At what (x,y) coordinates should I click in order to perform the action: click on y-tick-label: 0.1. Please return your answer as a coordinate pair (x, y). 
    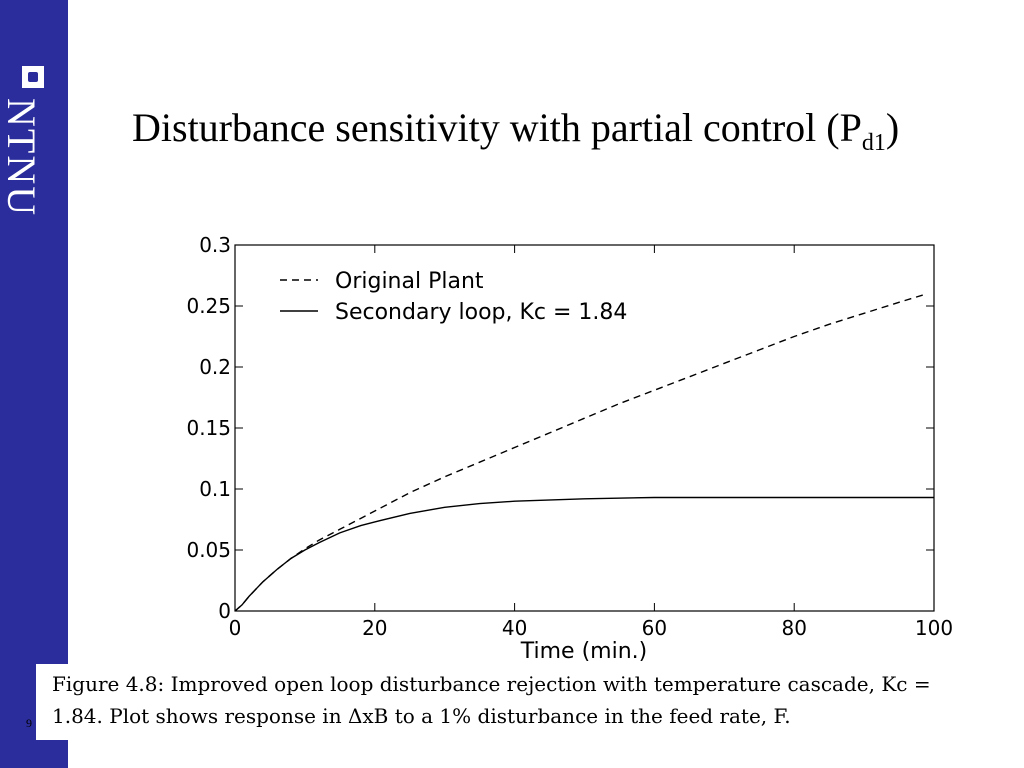
    Looking at the image, I should click on (215, 489).